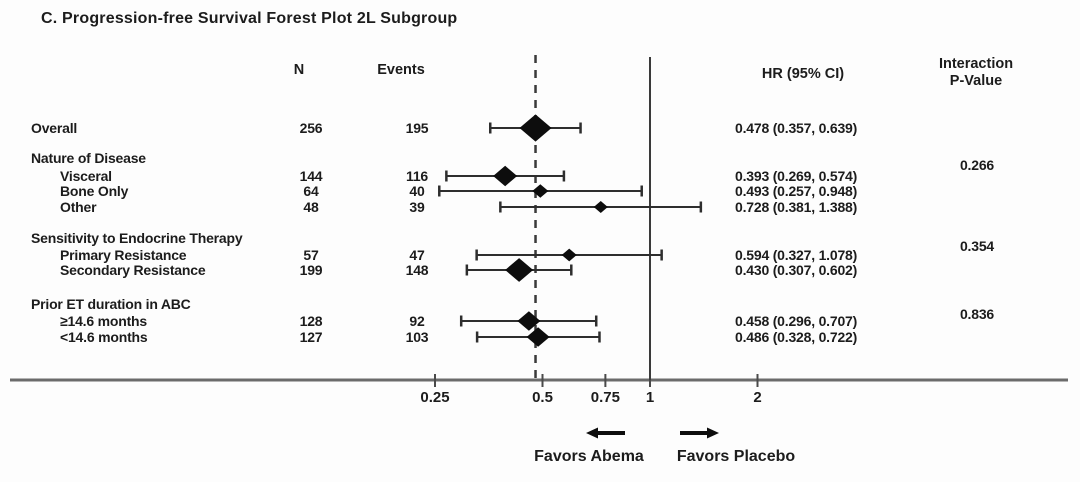 The height and width of the screenshot is (482, 1080). What do you see at coordinates (796, 321) in the screenshot?
I see `hr-ci-value: 0.458 (0.296, 0.707)` at bounding box center [796, 321].